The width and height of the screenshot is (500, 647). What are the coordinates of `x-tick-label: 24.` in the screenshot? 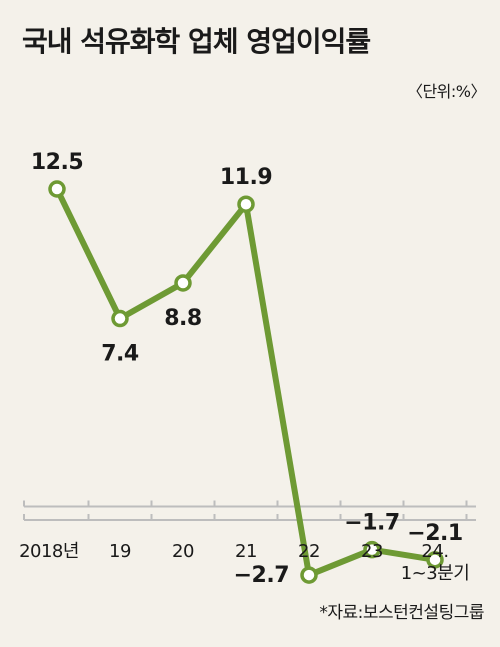 It's located at (434, 551).